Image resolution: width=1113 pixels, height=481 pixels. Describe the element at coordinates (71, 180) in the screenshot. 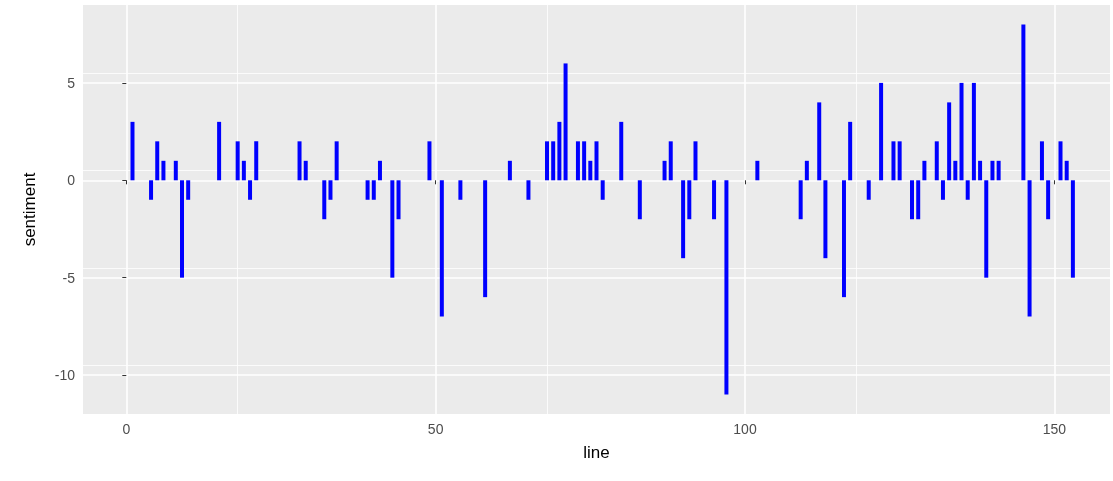

I see `y-tick-label: 0` at that location.